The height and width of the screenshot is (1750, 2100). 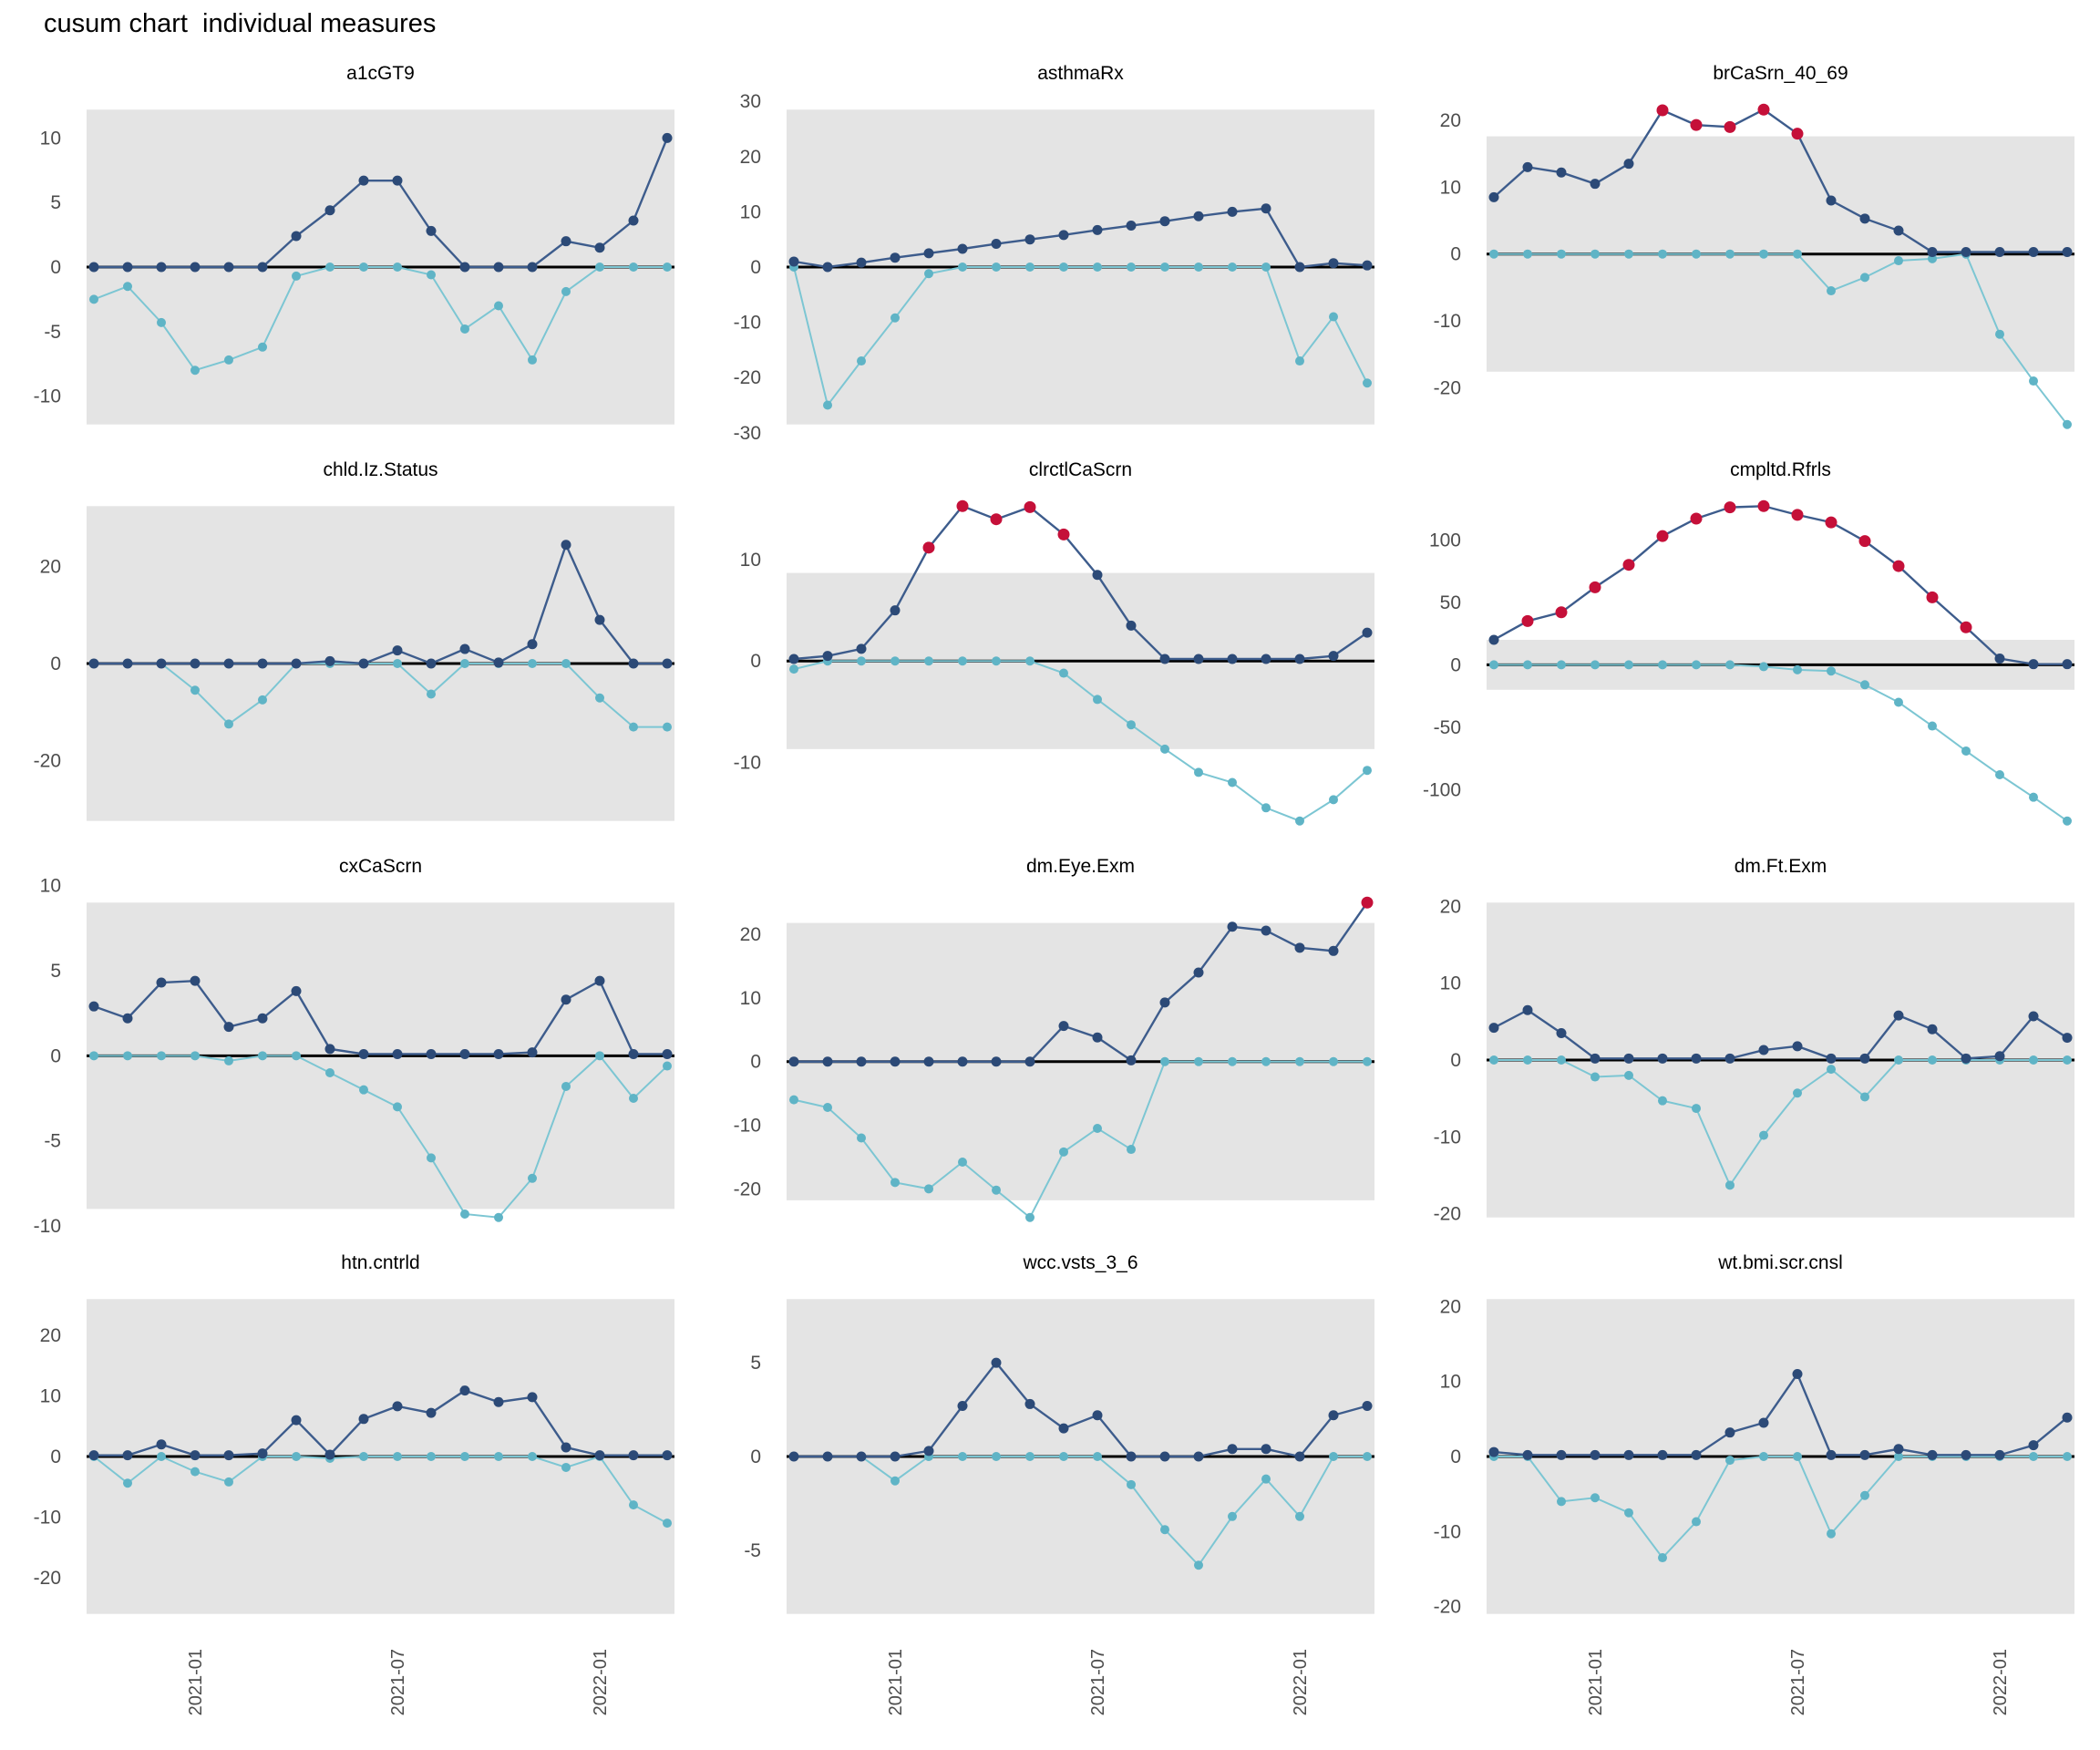 I want to click on x-tick-label: 2022-01, so click(x=1301, y=1682).